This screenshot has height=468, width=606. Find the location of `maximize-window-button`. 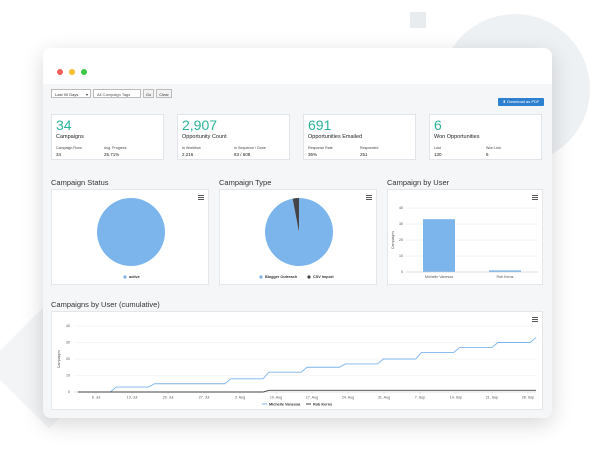

maximize-window-button is located at coordinates (84, 72).